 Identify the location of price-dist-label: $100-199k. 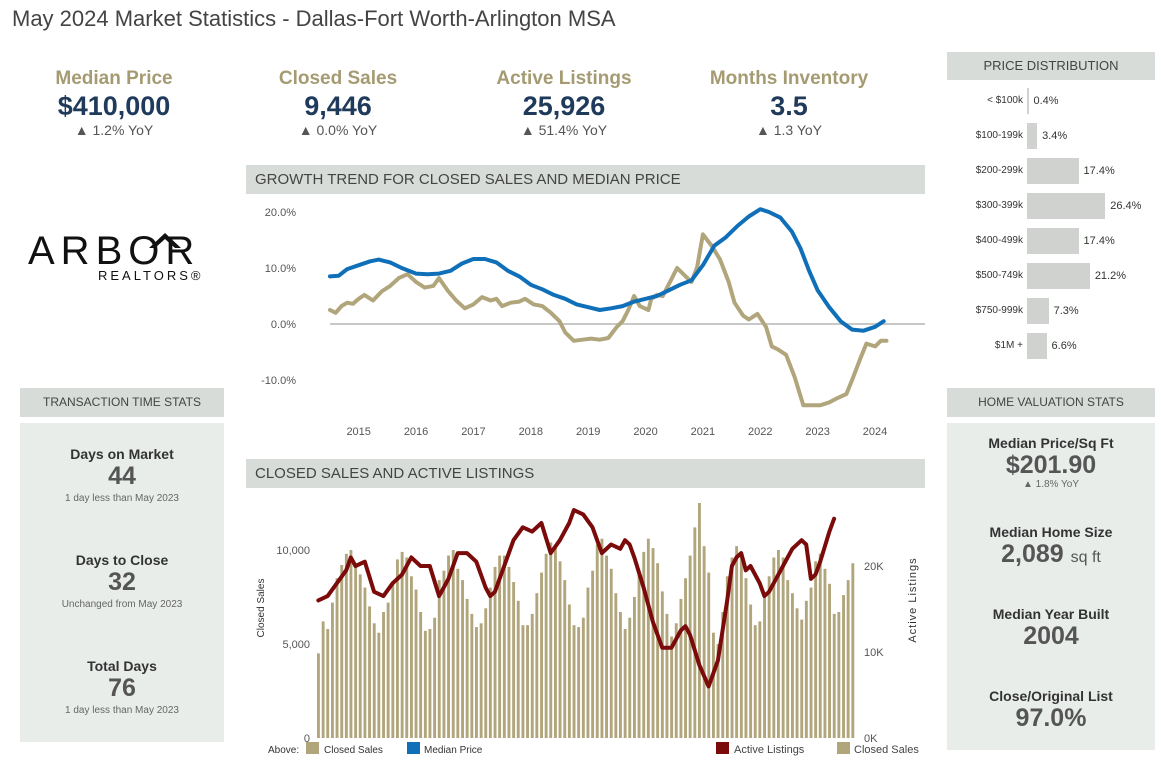
(999, 135).